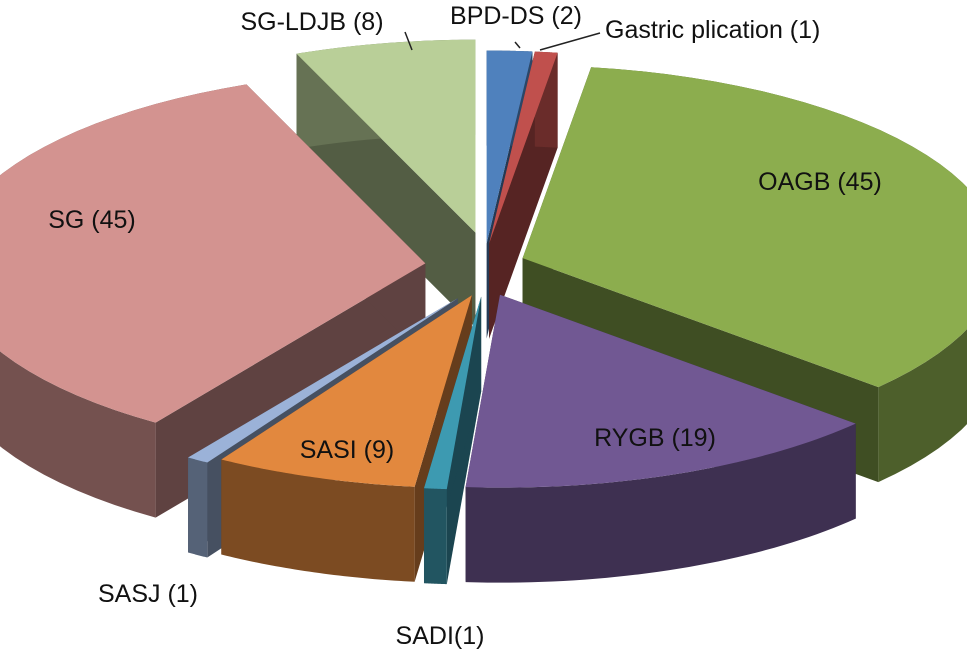 This screenshot has height=650, width=967. Describe the element at coordinates (386, 183) in the screenshot. I see `pie-slice-sg-ldjb` at that location.